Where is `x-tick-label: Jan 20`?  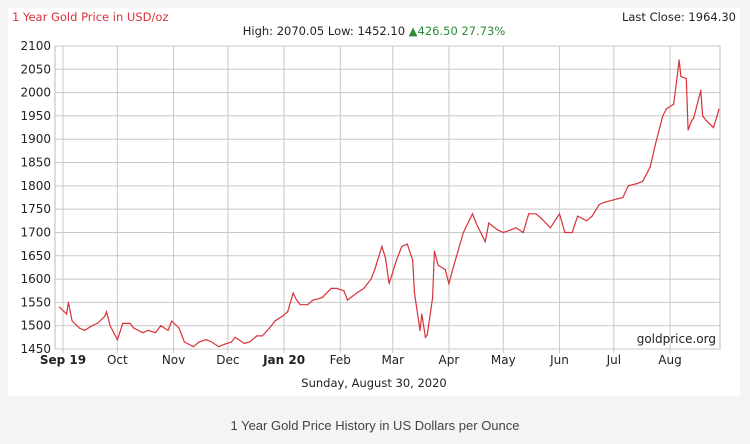
x-tick-label: Jan 20 is located at coordinates (283, 360).